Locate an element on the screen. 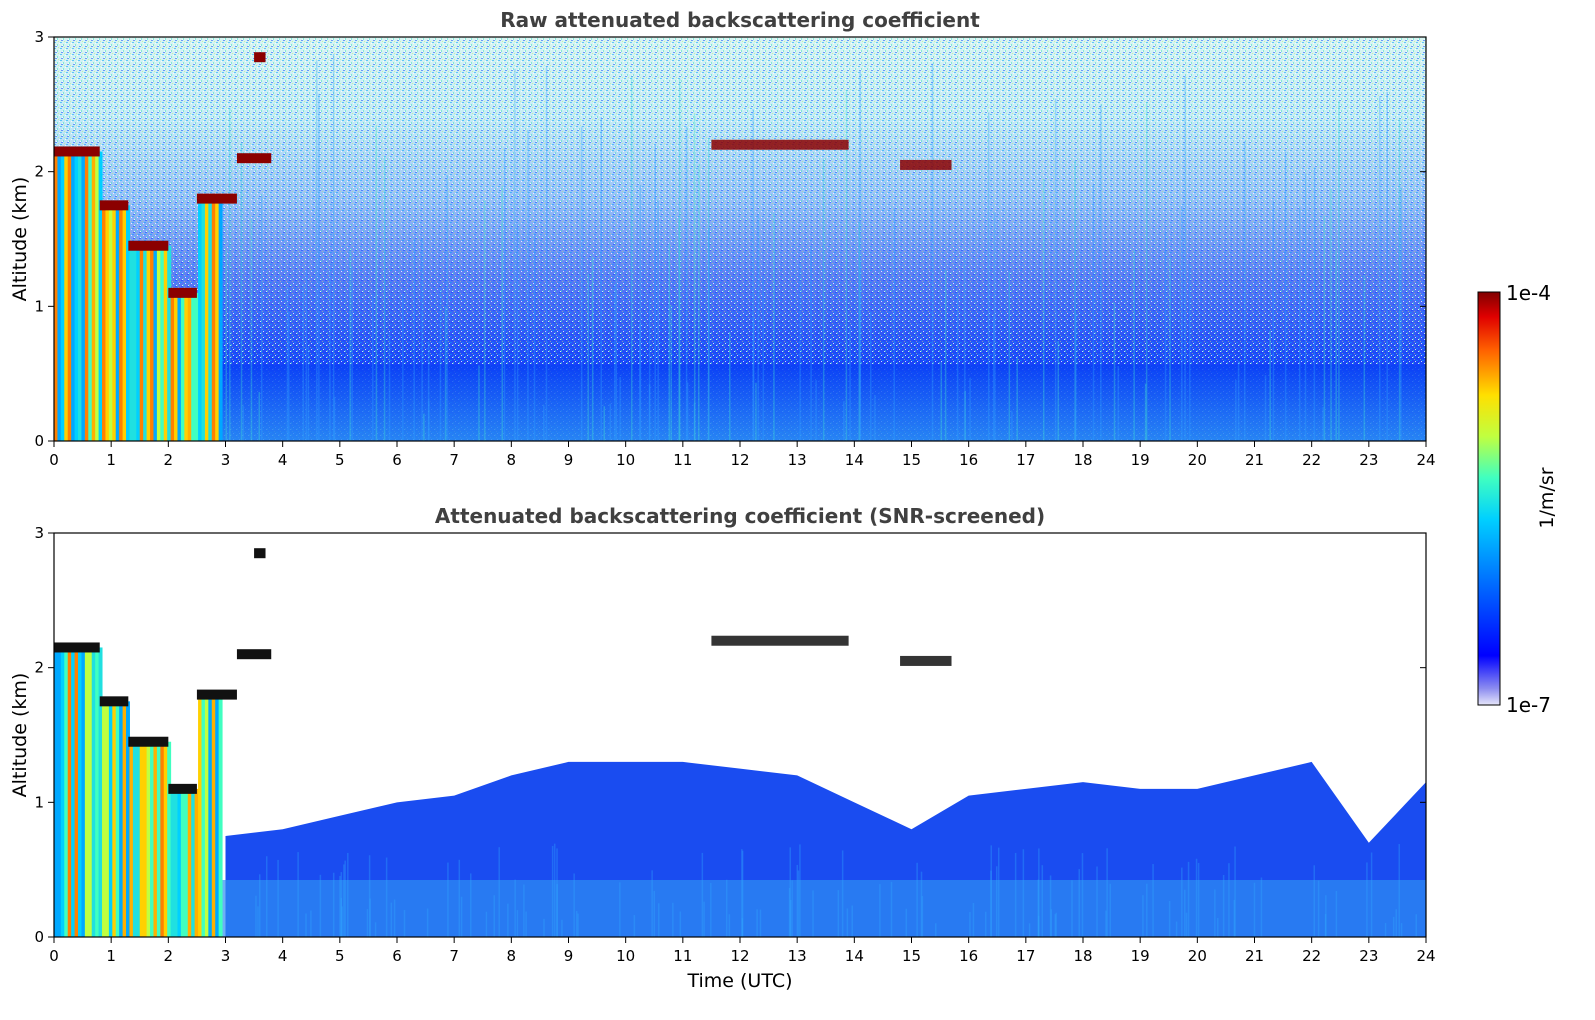 The width and height of the screenshot is (1595, 1020). x-tick-label: 24 is located at coordinates (1425, 956).